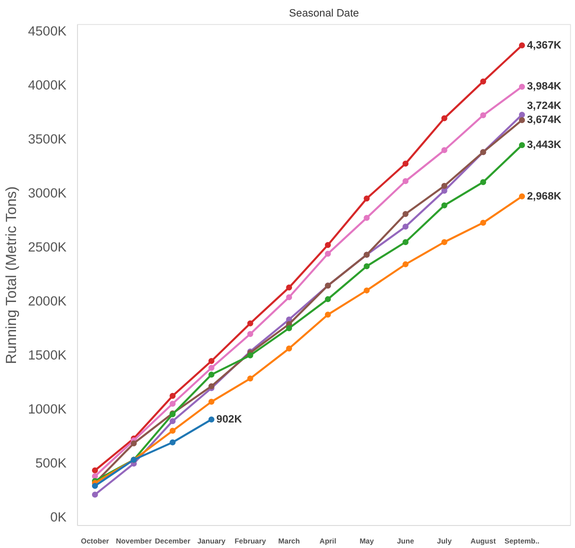 The height and width of the screenshot is (548, 575). What do you see at coordinates (47, 30) in the screenshot?
I see `y-tick-label: 4500K` at bounding box center [47, 30].